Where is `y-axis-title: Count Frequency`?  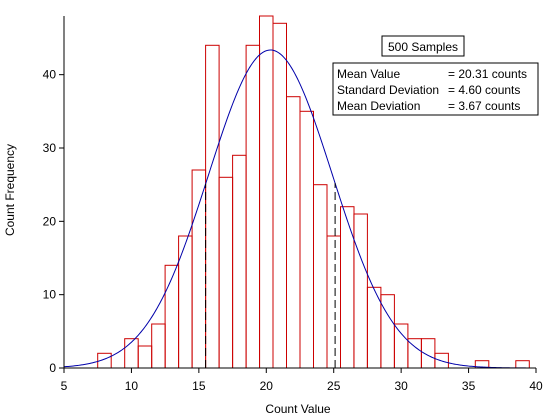 y-axis-title: Count Frequency is located at coordinates (10, 190).